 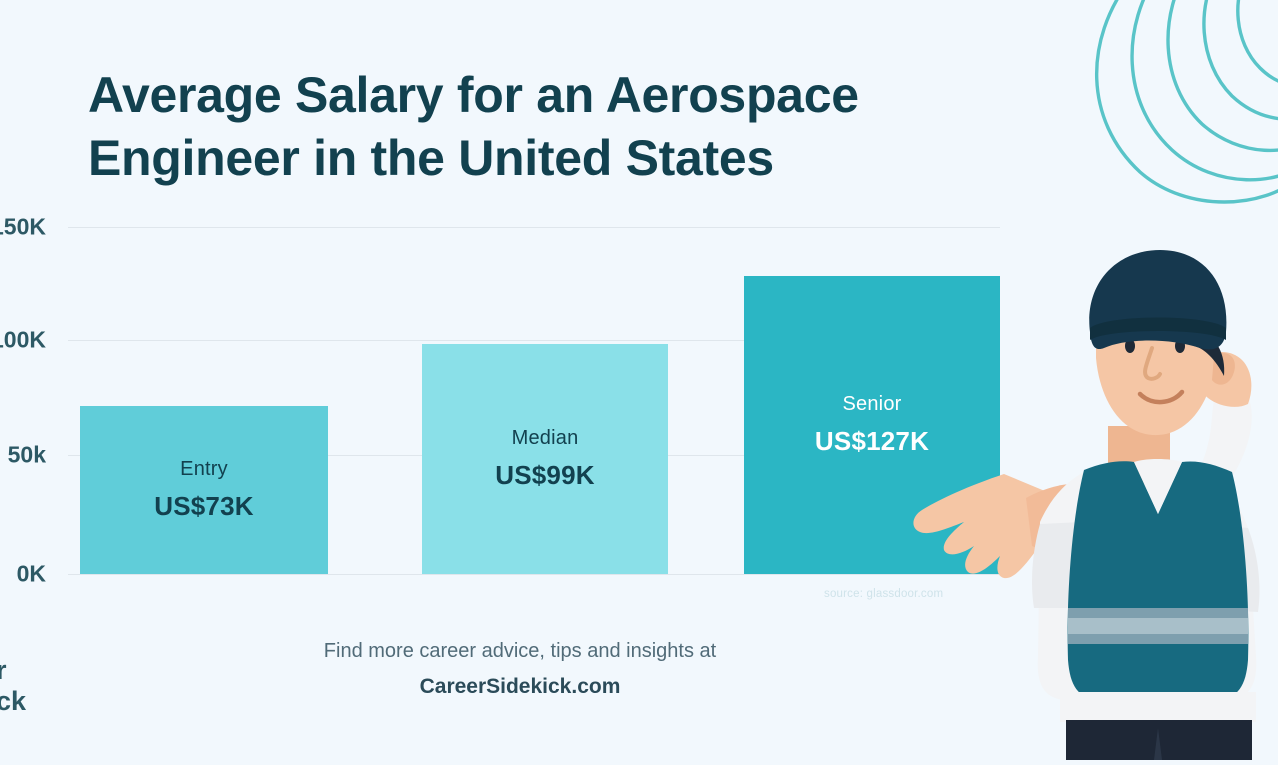 I want to click on y-axis-label-0k: 0K, so click(x=31, y=573).